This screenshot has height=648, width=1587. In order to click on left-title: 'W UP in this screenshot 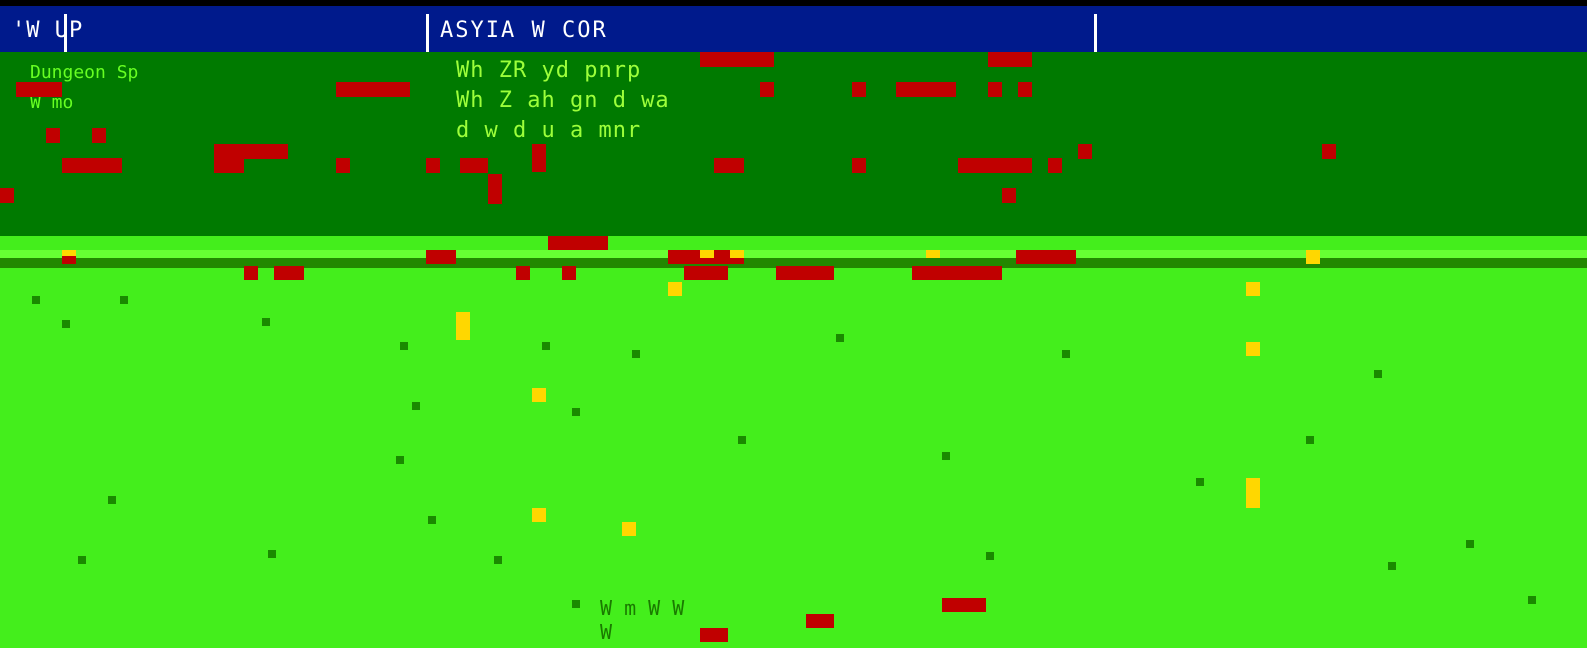, I will do `click(48, 30)`.